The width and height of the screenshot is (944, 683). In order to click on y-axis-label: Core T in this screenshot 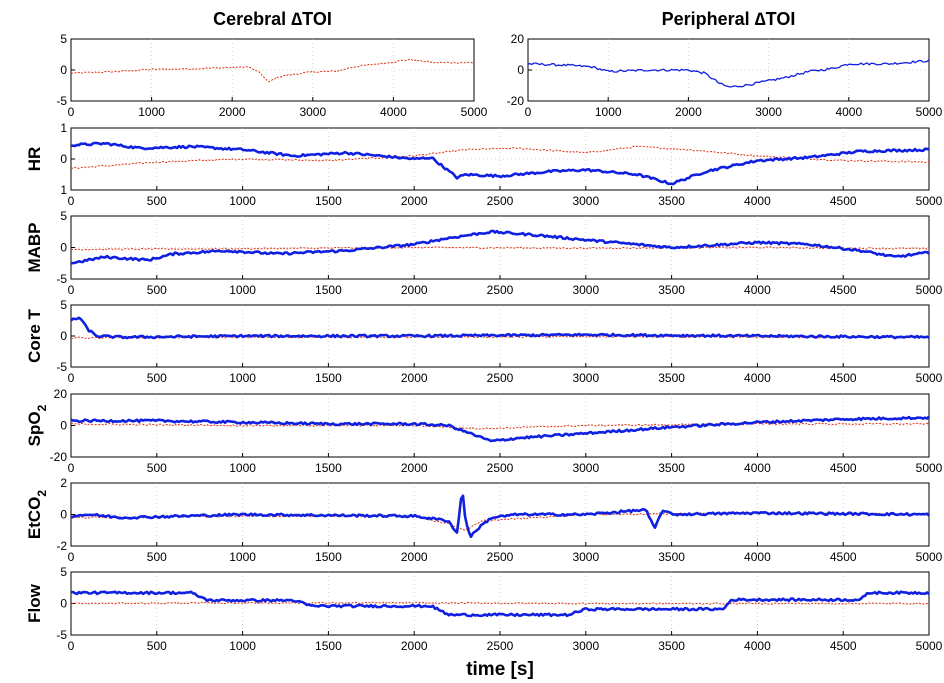, I will do `click(34, 335)`.